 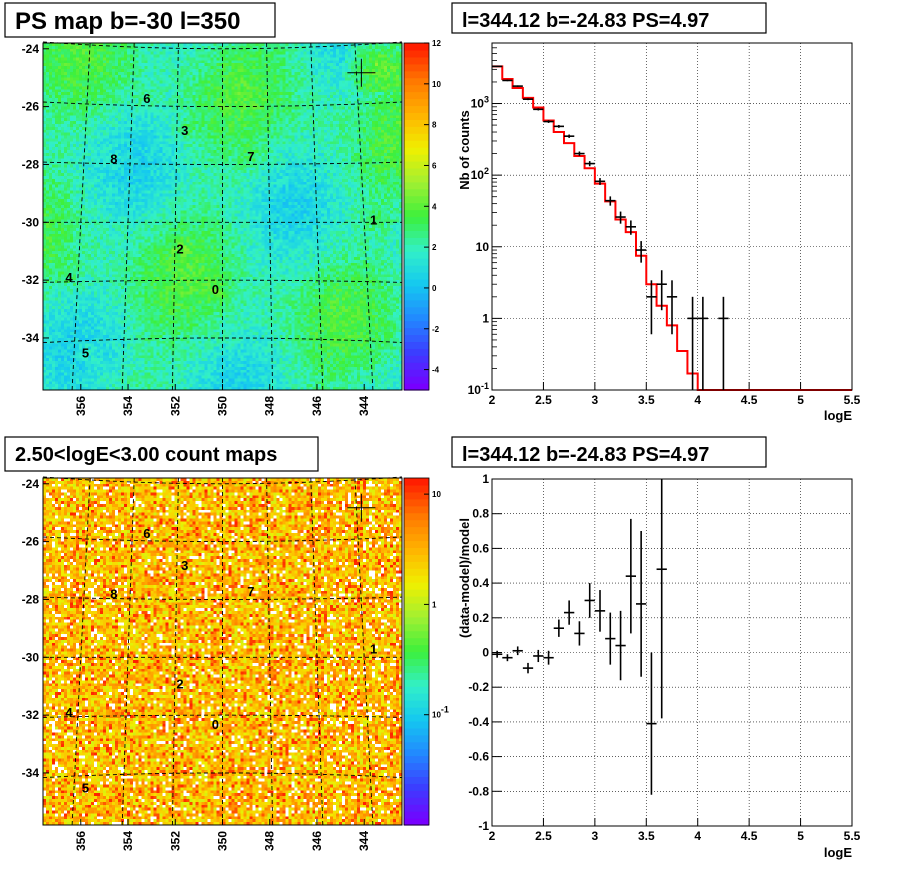 I want to click on ps-map-title: PS map b=-30 l=350, so click(x=127, y=21).